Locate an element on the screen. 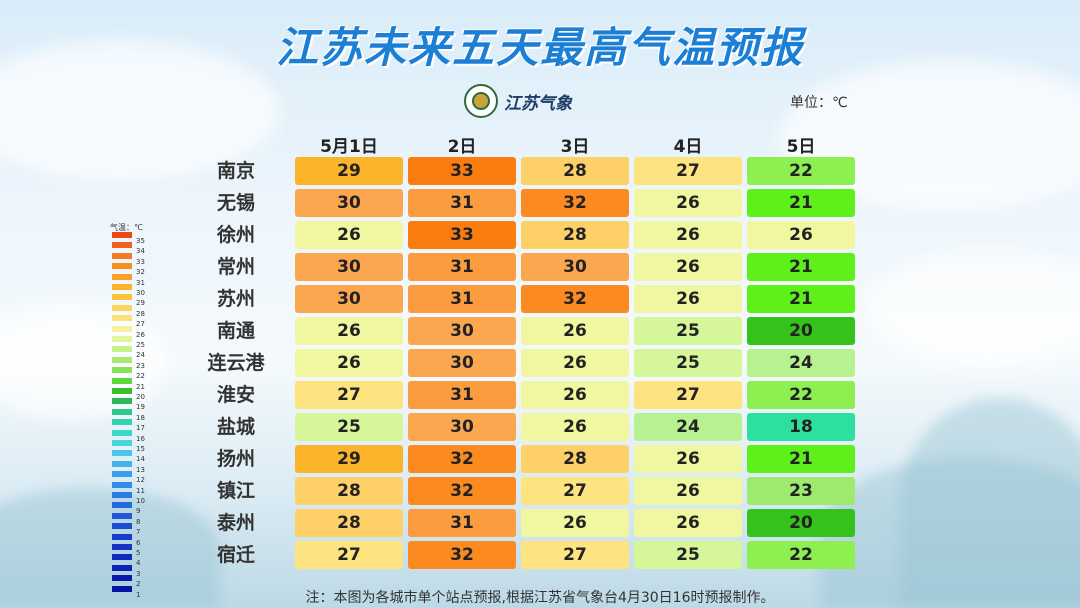 The image size is (1080, 608). temperature-cell: 20 is located at coordinates (801, 523).